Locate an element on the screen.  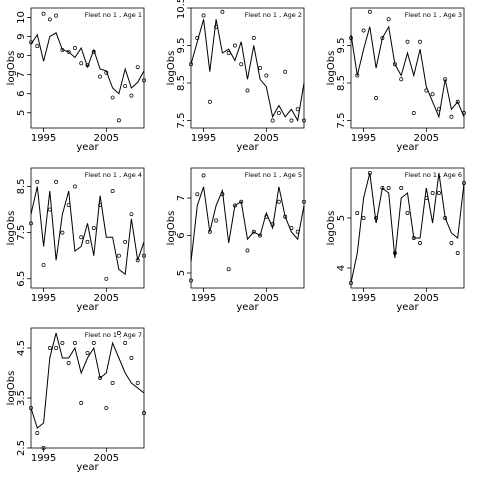
panel-title: Fleet no 1 , Age 1 is located at coordinates (113, 15).